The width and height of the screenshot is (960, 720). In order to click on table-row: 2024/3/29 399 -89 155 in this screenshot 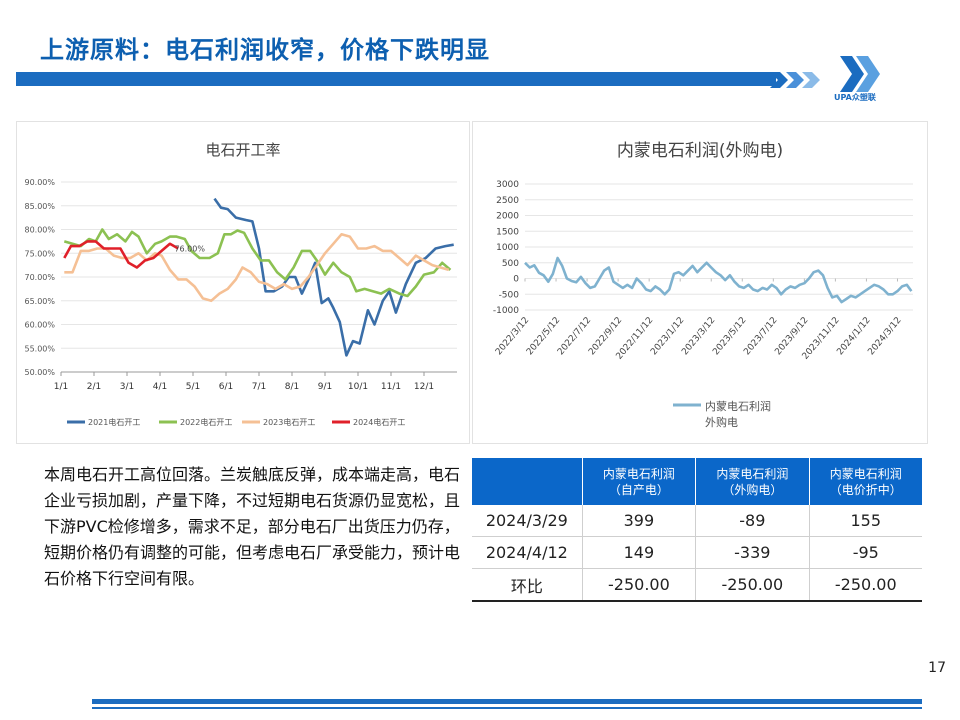, I will do `click(697, 521)`.